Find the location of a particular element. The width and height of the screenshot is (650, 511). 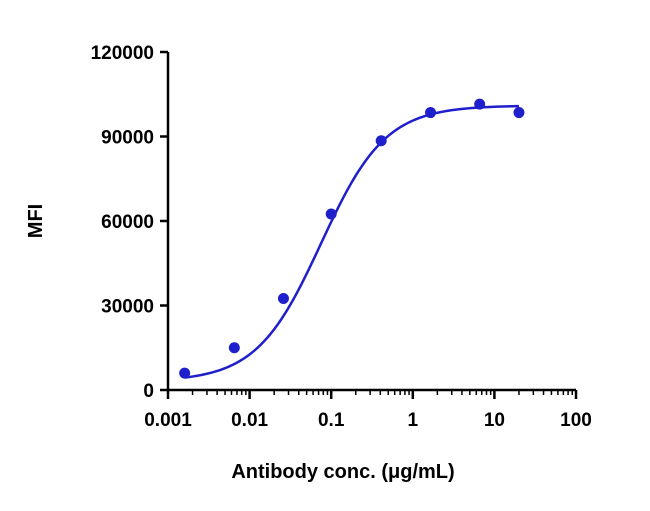

y-tick-label: 60000 is located at coordinates (127, 222).